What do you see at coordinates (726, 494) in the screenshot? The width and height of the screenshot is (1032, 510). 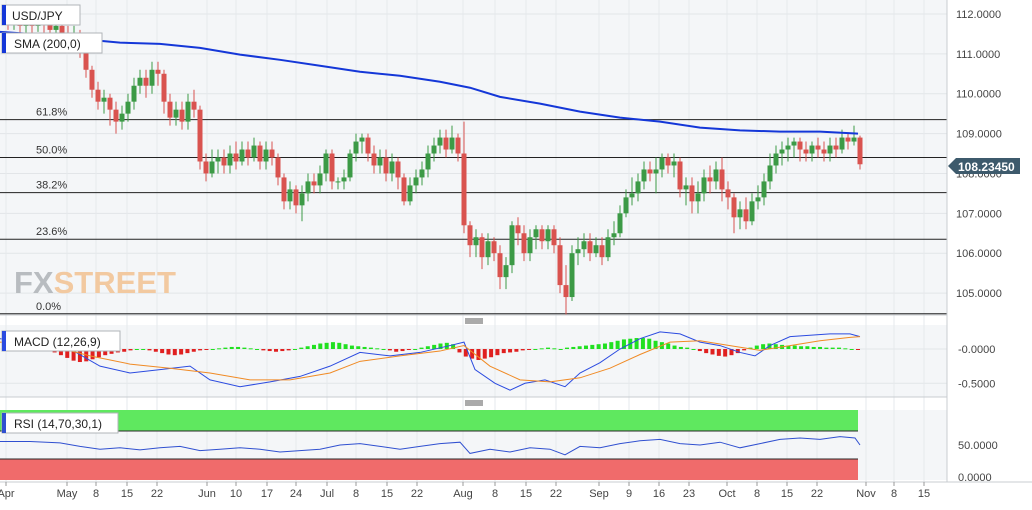 I see `time-axis-tick: Oct` at bounding box center [726, 494].